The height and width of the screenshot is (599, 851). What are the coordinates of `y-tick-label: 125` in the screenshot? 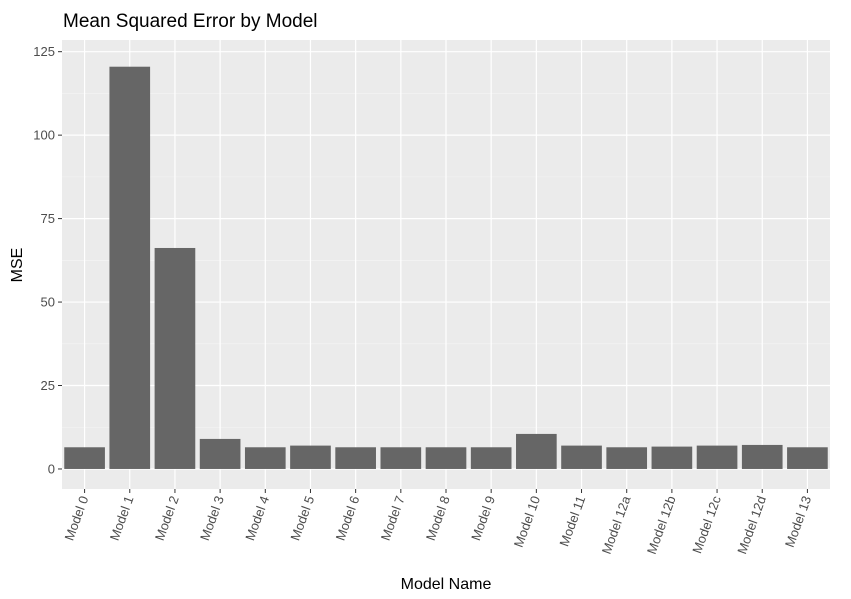 It's located at (44, 51).